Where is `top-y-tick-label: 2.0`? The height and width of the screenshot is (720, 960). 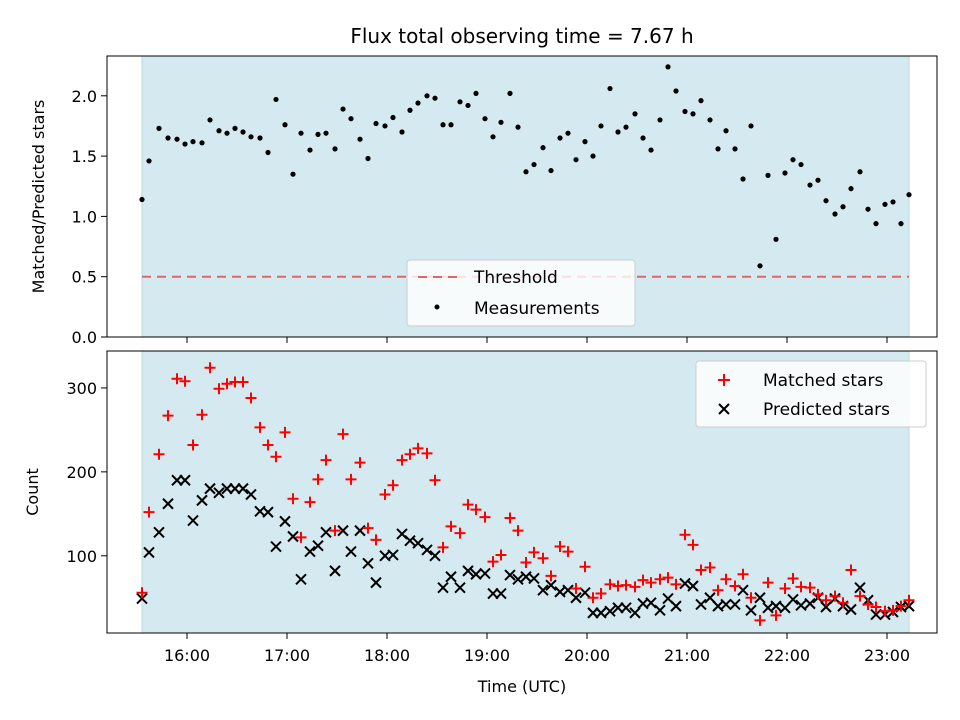
top-y-tick-label: 2.0 is located at coordinates (84, 96).